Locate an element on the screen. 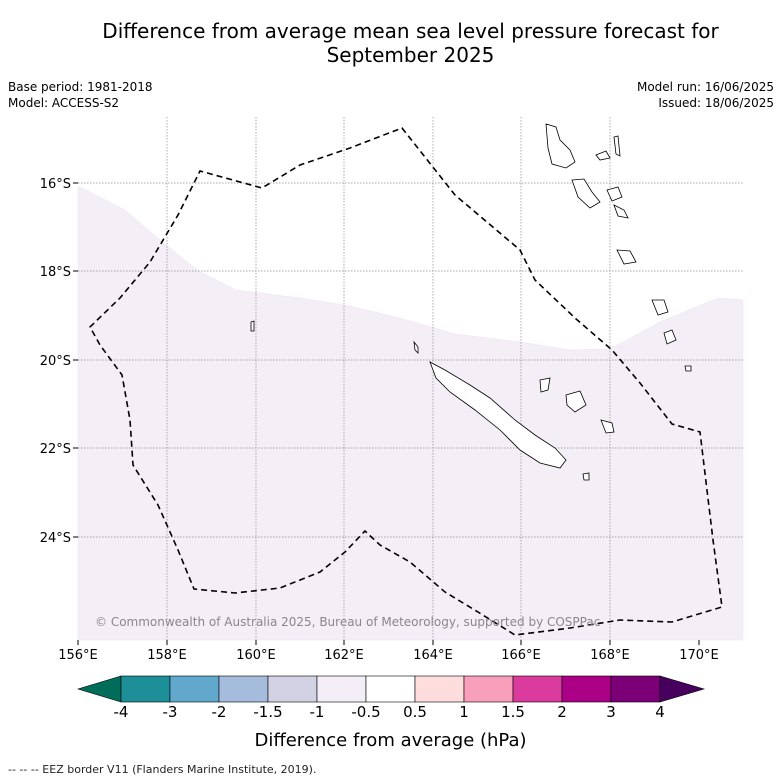 The height and width of the screenshot is (781, 781). lon-tick-label: 156°E is located at coordinates (78, 655).